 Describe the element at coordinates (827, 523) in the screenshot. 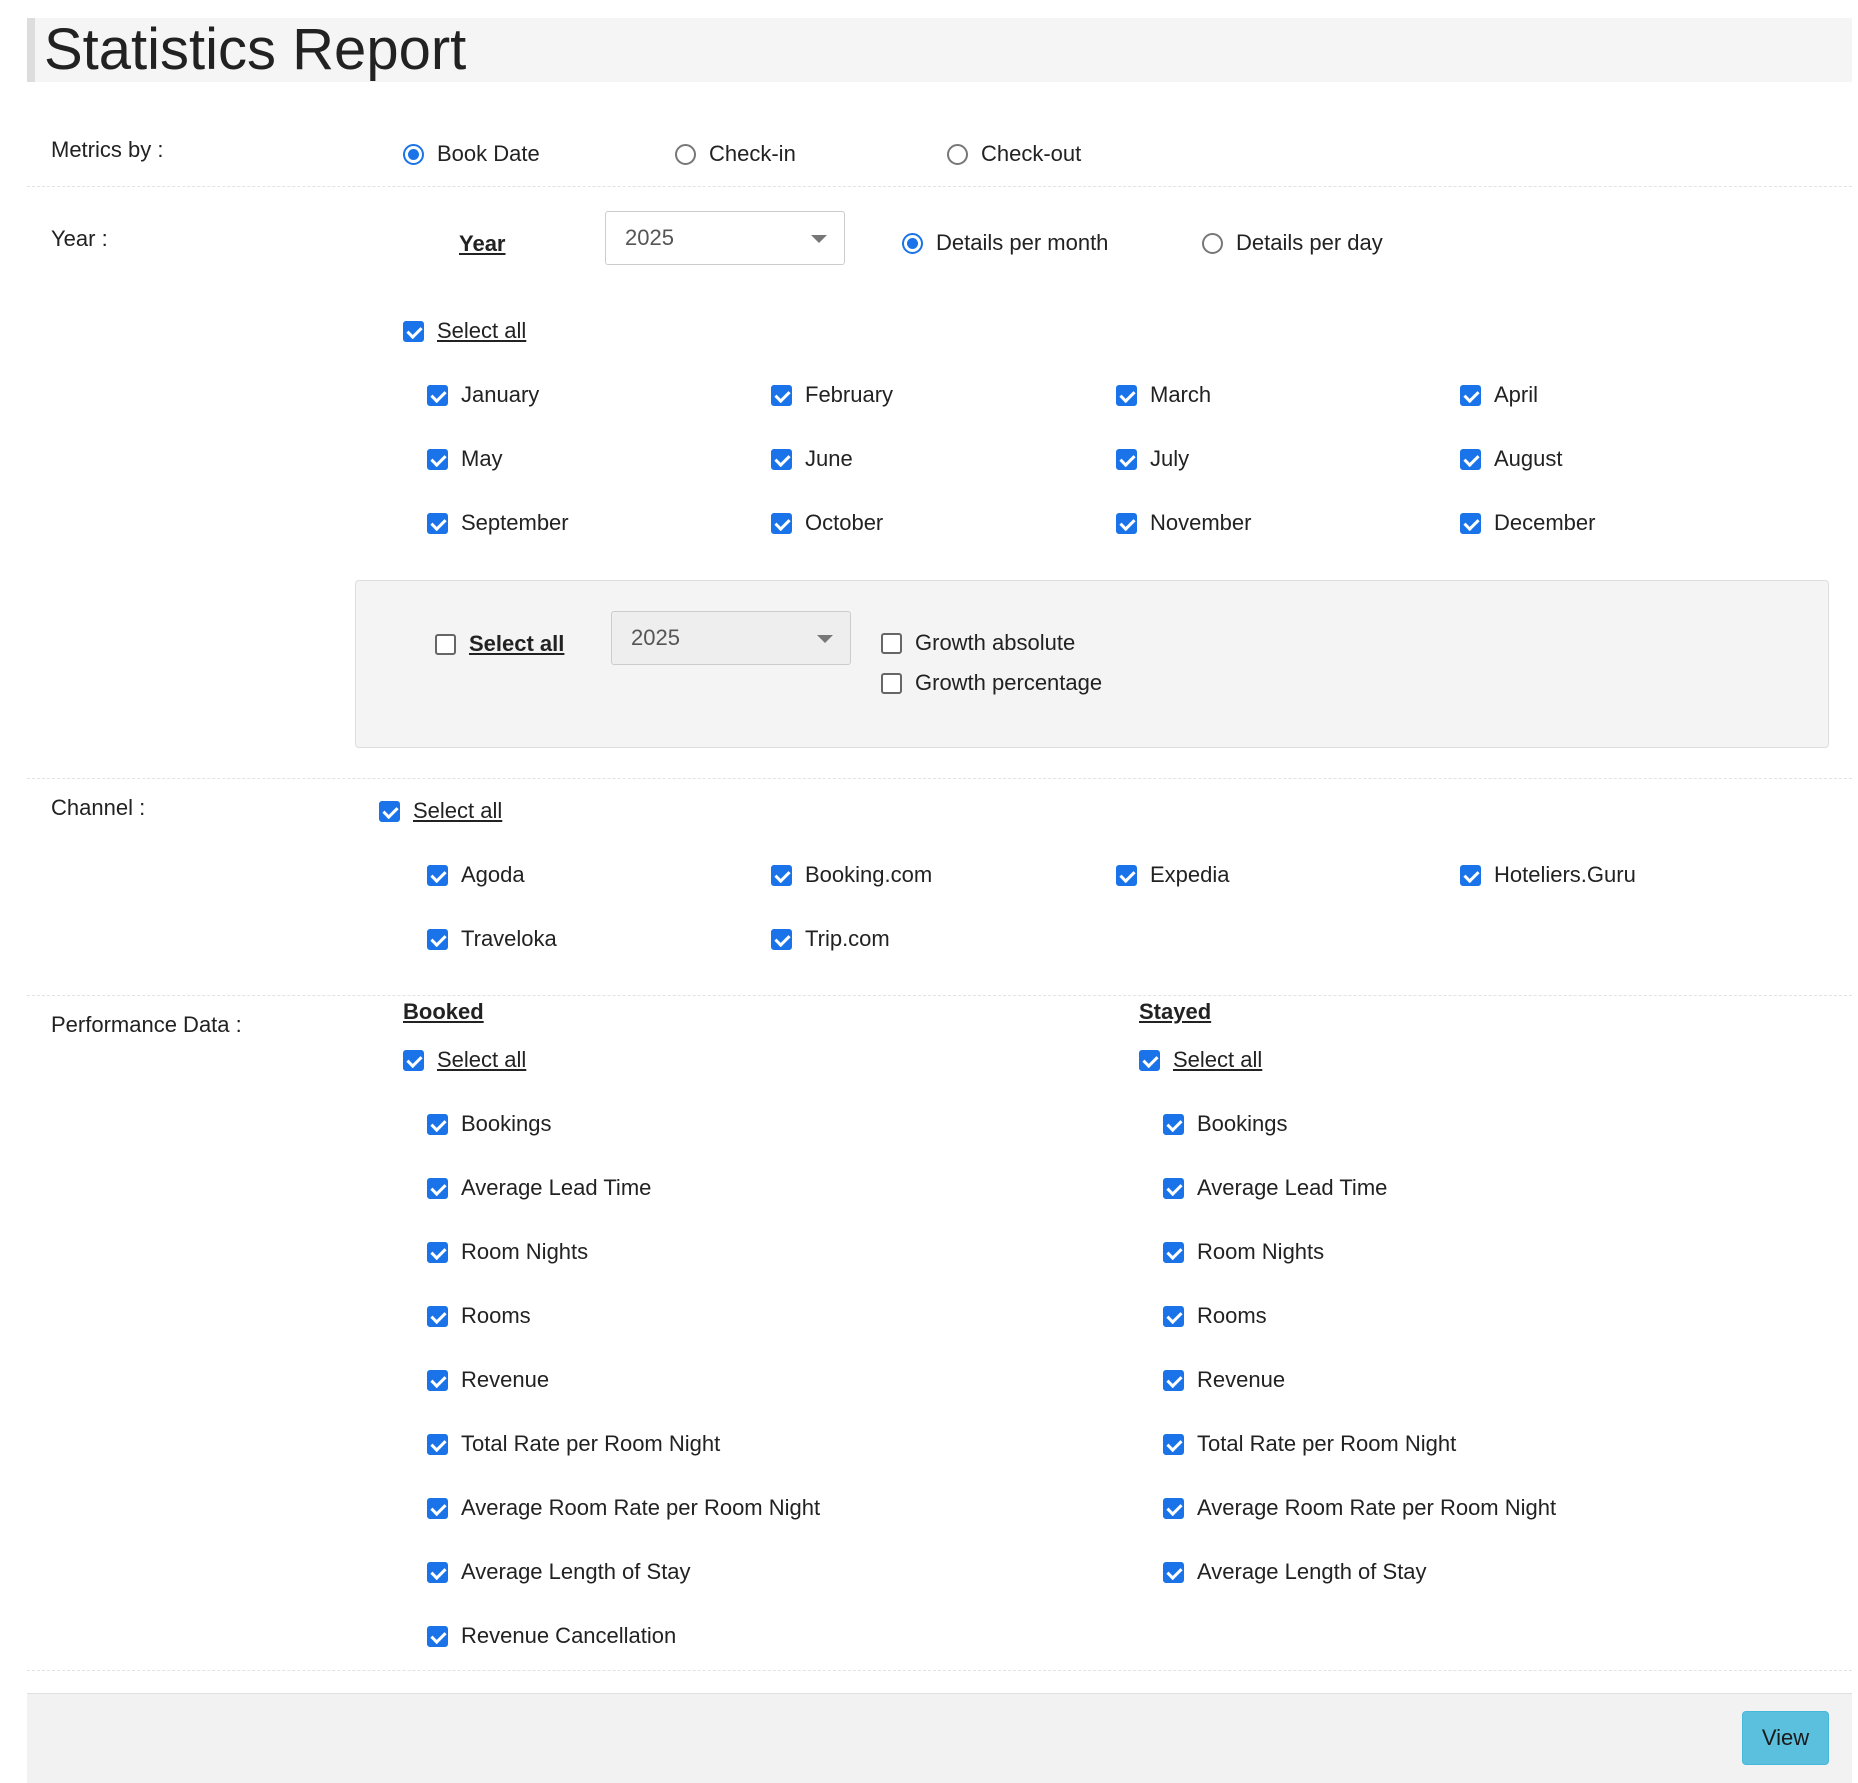

I see `month-checkbox: October` at that location.